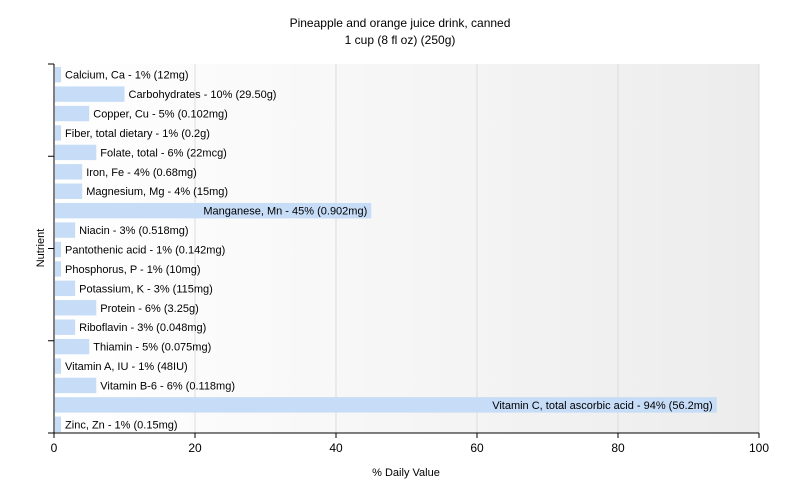  I want to click on bar-label: Pantothenic acid - 1% (0.142mg), so click(145, 251).